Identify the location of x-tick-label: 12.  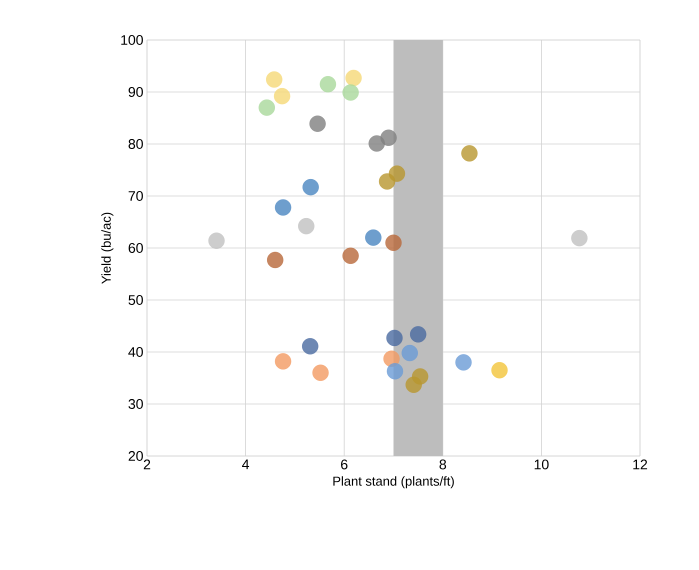
(640, 465).